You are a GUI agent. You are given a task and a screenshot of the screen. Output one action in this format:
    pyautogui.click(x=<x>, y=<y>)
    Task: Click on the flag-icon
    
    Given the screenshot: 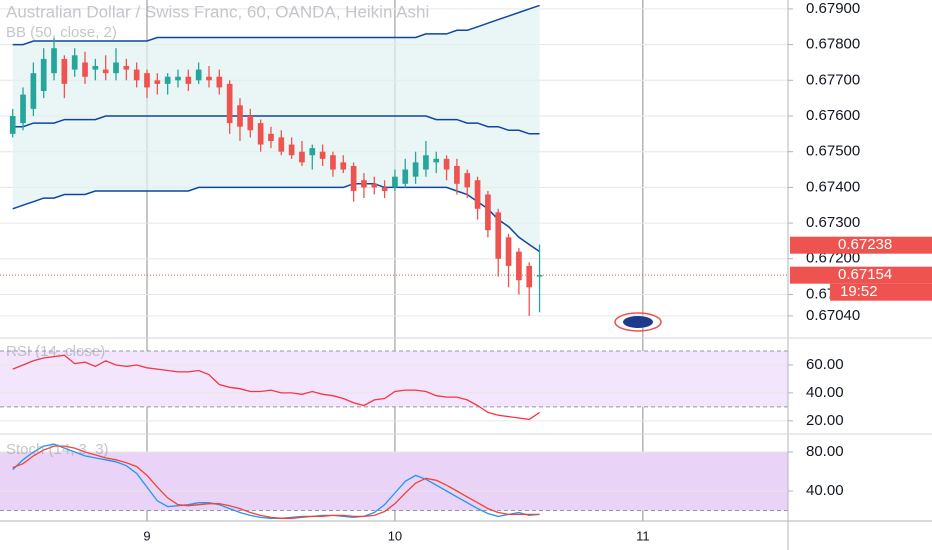 What is the action you would take?
    pyautogui.click(x=638, y=322)
    